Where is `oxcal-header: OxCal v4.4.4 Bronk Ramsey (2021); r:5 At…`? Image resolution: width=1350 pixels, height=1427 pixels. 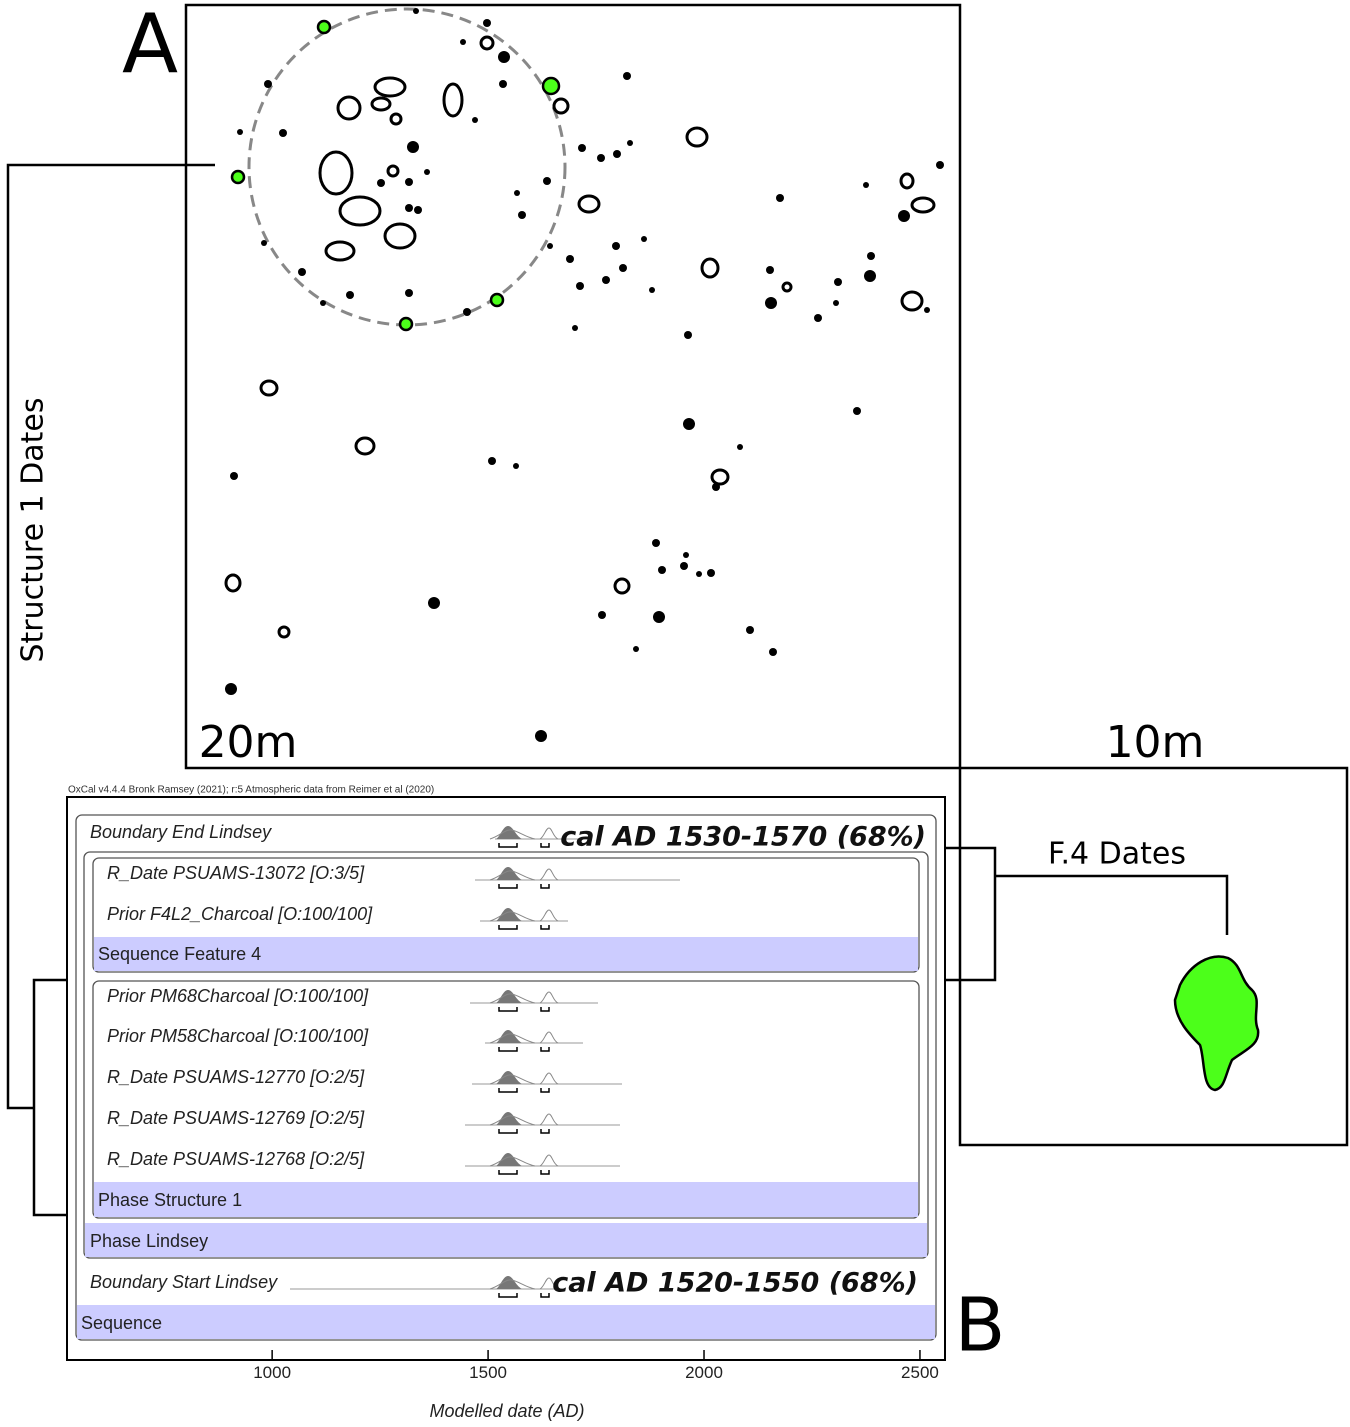
oxcal-header: OxCal v4.4.4 Bronk Ramsey (2021); r:5 At… is located at coordinates (251, 790).